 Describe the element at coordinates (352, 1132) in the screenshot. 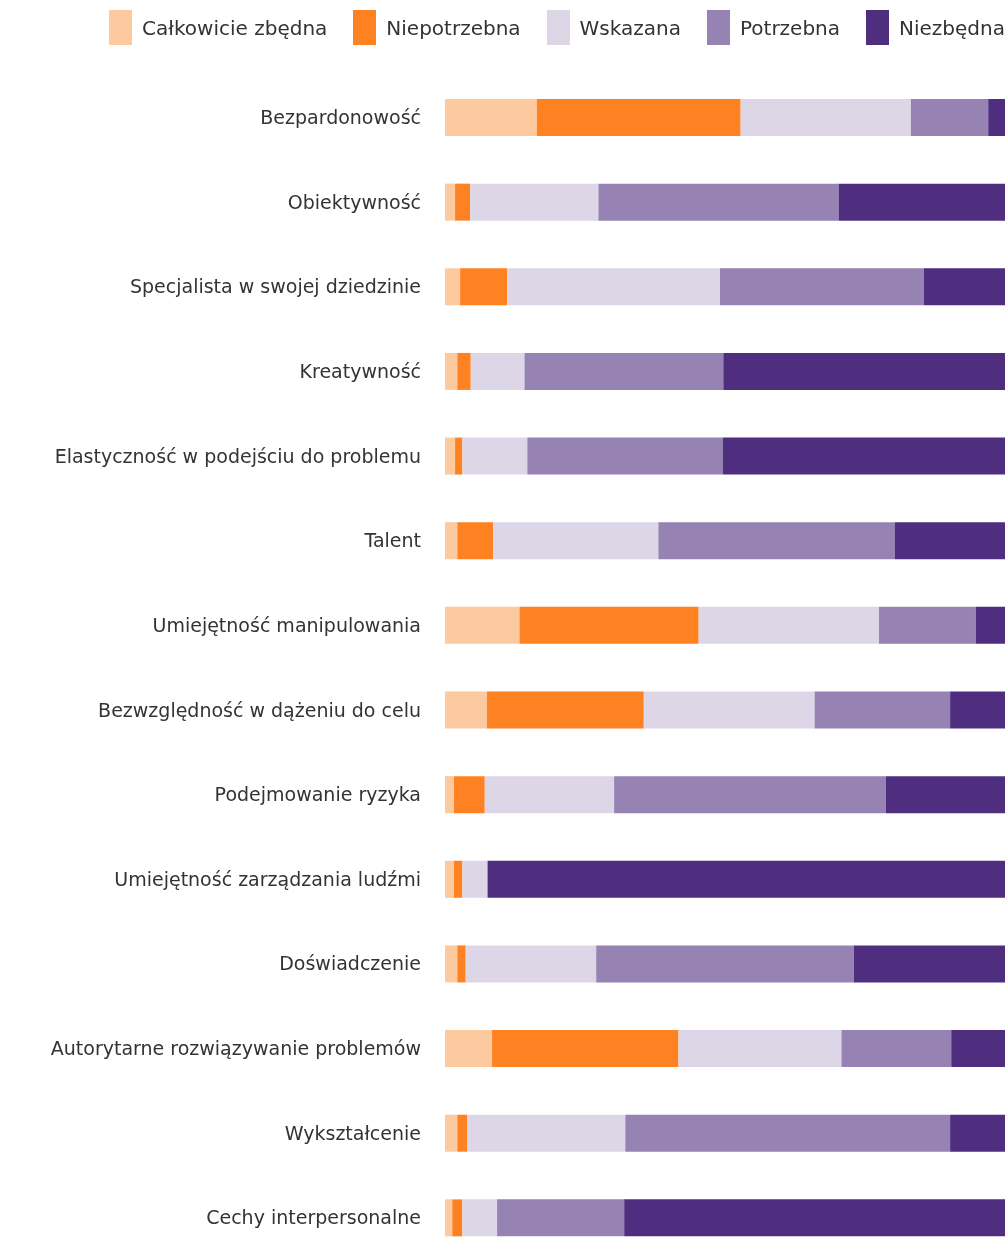

I see `y-tick-label: Wykształcenie` at that location.